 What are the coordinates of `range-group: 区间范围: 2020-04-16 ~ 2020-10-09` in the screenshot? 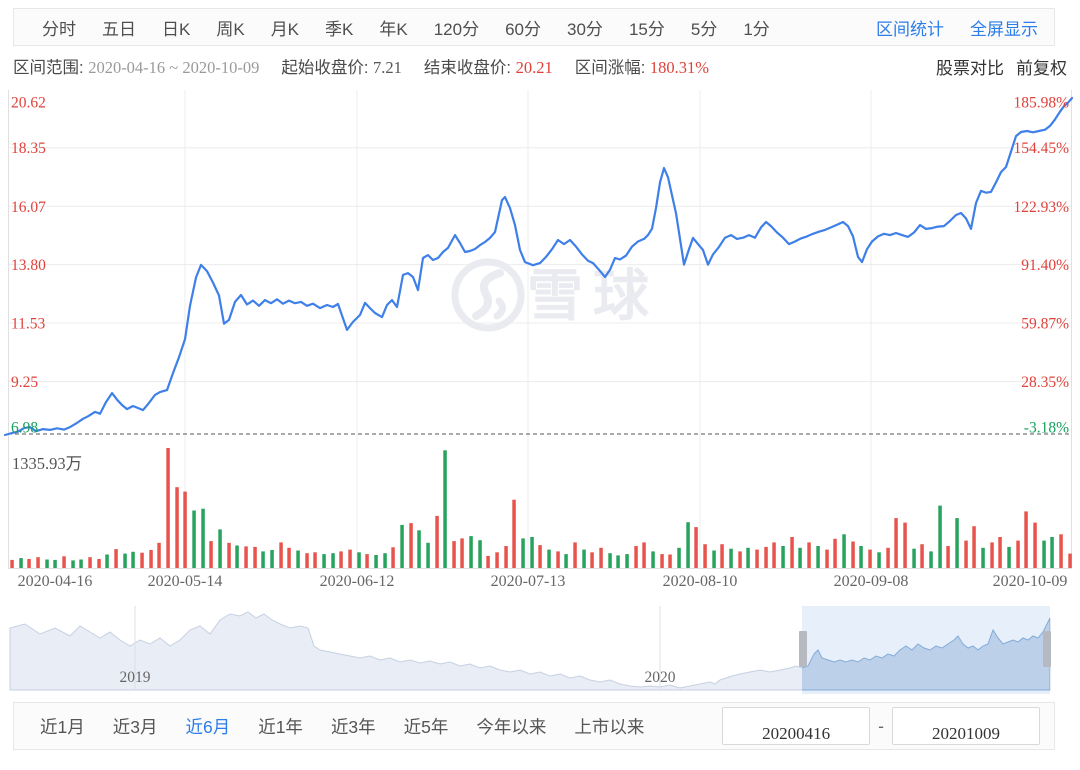 It's located at (136, 66).